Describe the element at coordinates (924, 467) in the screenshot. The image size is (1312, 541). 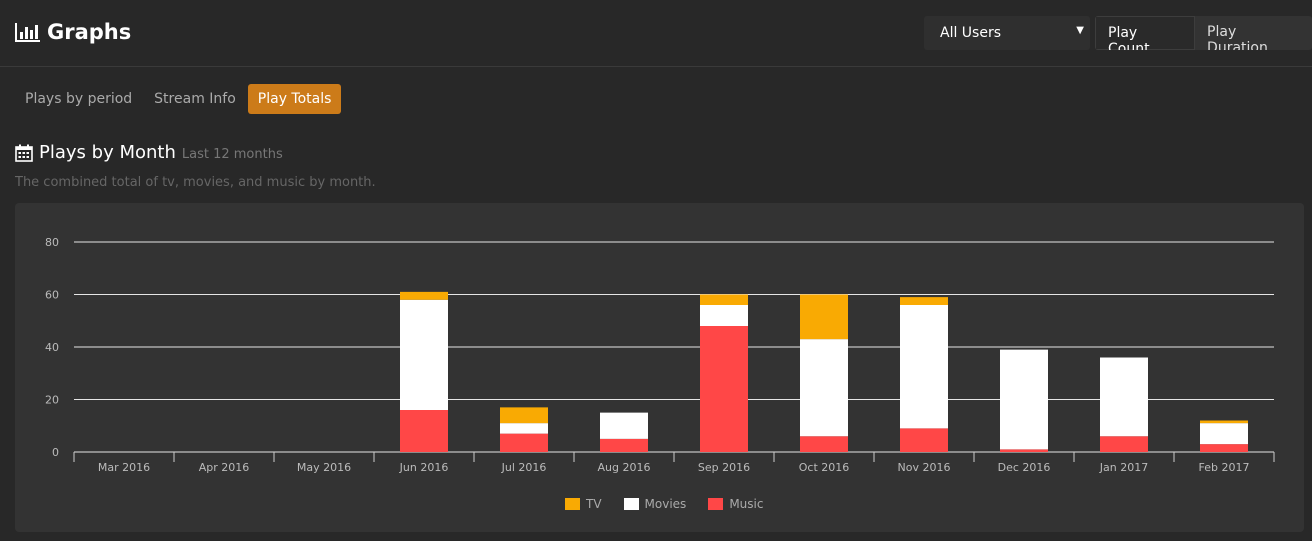
I see `x-tick-label: Nov 2016` at that location.